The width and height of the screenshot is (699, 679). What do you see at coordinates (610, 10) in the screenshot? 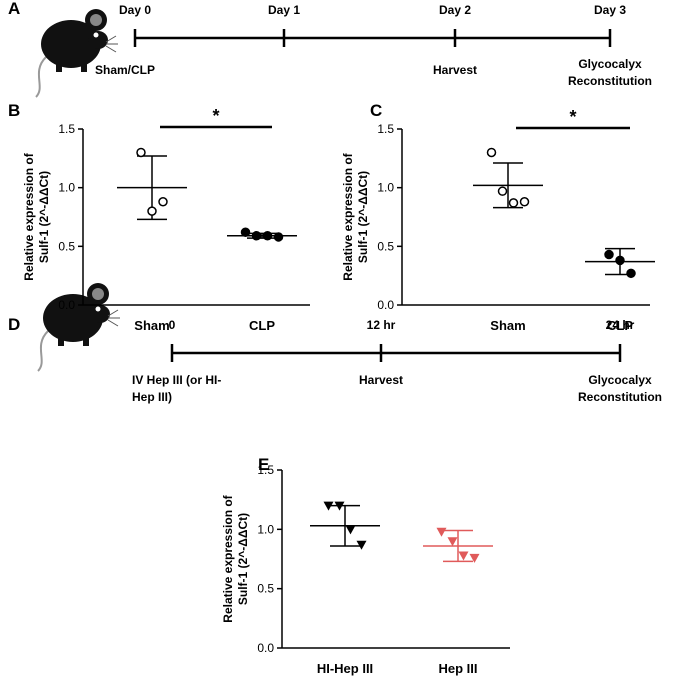
I see `timeline-time-label: Day 3` at bounding box center [610, 10].